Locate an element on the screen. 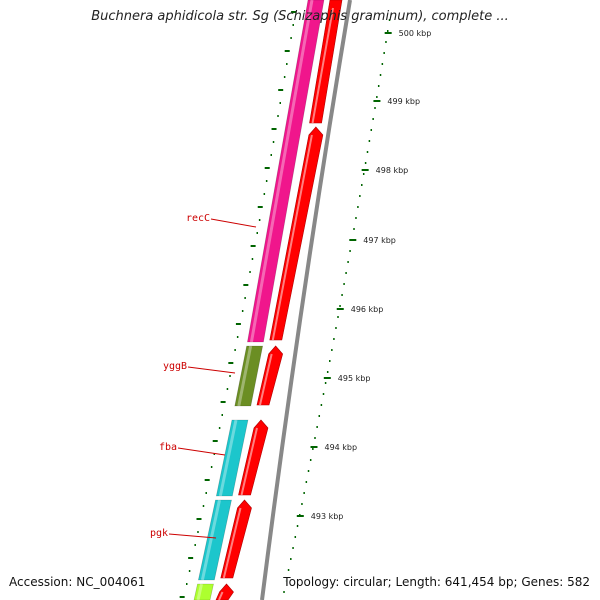  gene-label-fba: fba is located at coordinates (168, 447).